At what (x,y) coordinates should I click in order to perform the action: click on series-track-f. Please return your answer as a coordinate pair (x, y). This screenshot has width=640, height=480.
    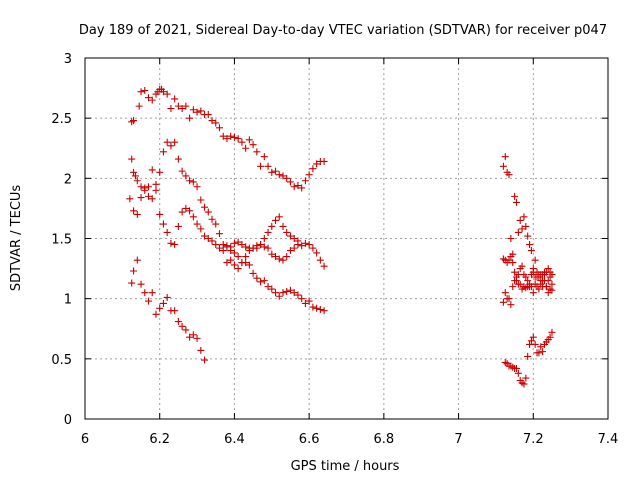
    Looking at the image, I should click on (527, 220).